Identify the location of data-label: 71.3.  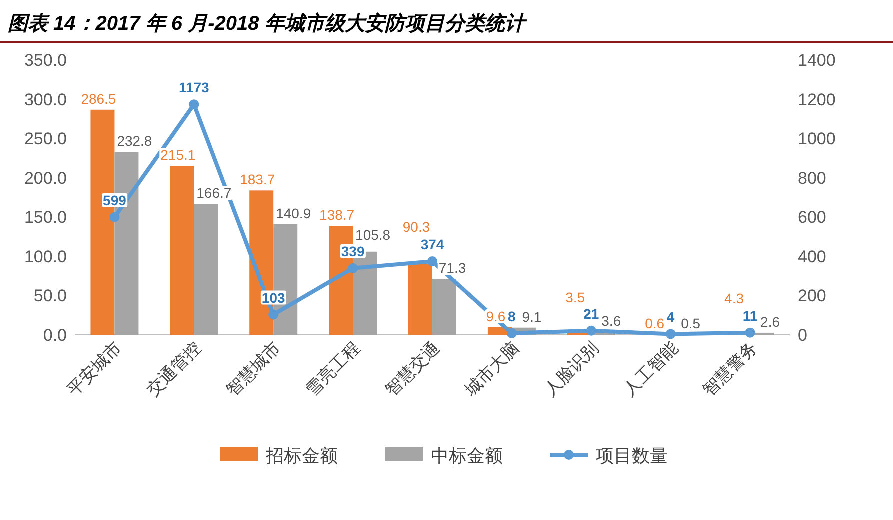
(452, 268).